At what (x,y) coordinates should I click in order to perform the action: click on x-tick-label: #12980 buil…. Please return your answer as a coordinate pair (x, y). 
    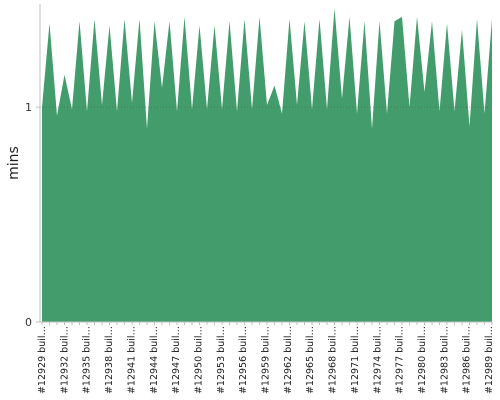
    Looking at the image, I should click on (422, 360).